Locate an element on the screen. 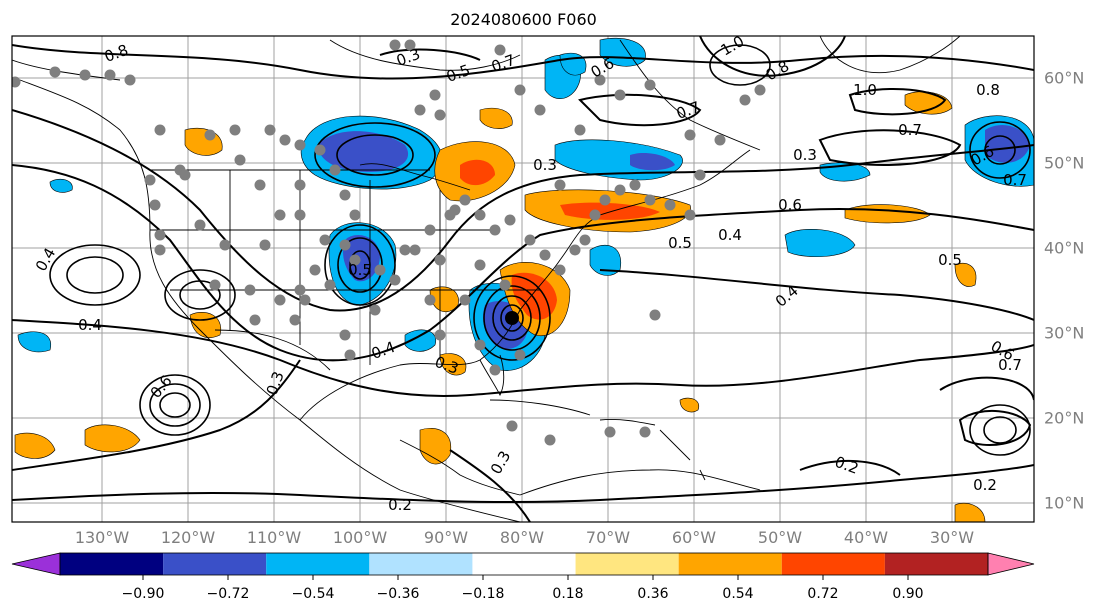 The width and height of the screenshot is (1105, 615). ring-pacific-b1 is located at coordinates (95, 275).